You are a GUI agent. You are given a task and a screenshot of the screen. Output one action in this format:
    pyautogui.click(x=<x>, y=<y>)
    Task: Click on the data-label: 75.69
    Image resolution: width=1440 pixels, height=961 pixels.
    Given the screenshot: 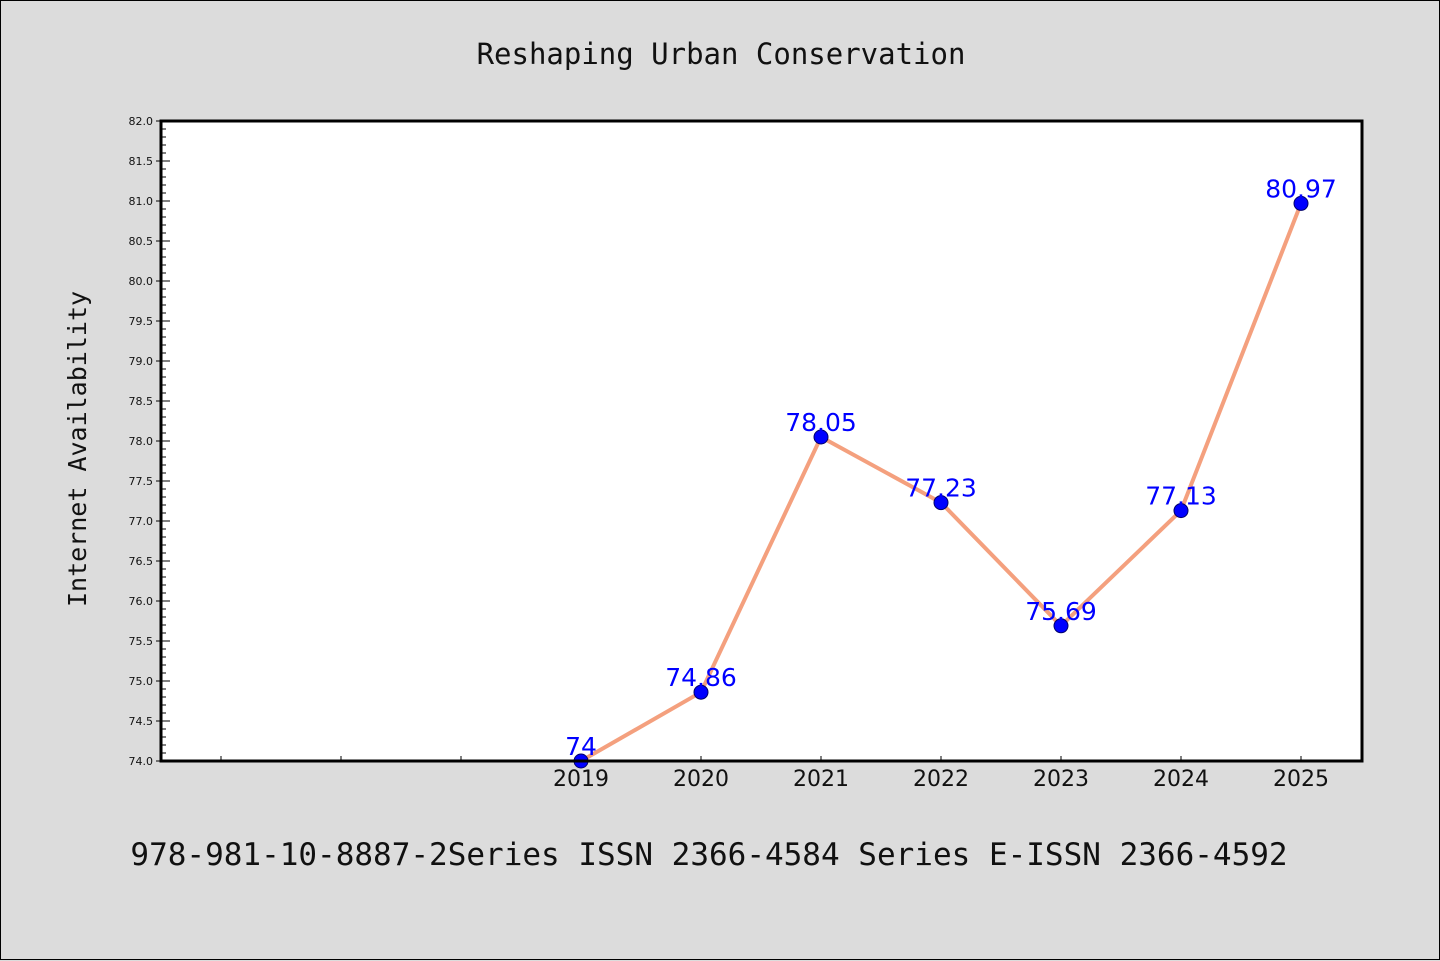 What is the action you would take?
    pyautogui.click(x=1061, y=611)
    